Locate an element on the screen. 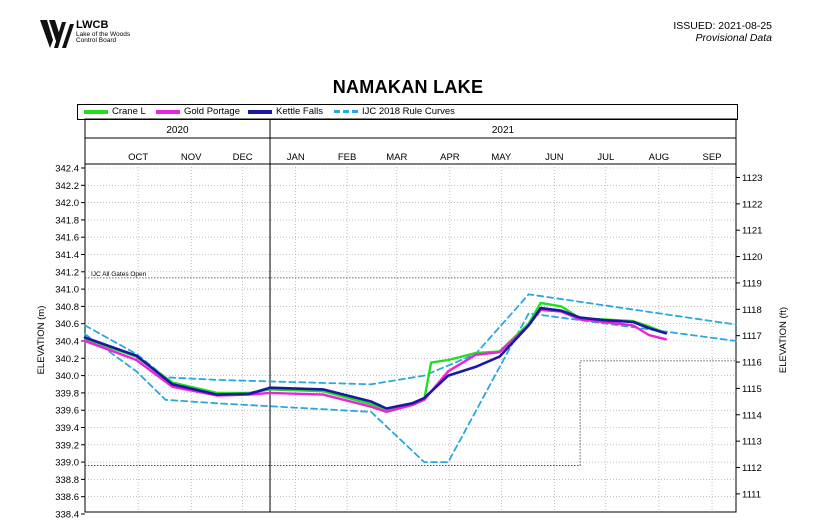 This screenshot has width=816, height=529. y-right-tick-label: 1115 is located at coordinates (752, 389).